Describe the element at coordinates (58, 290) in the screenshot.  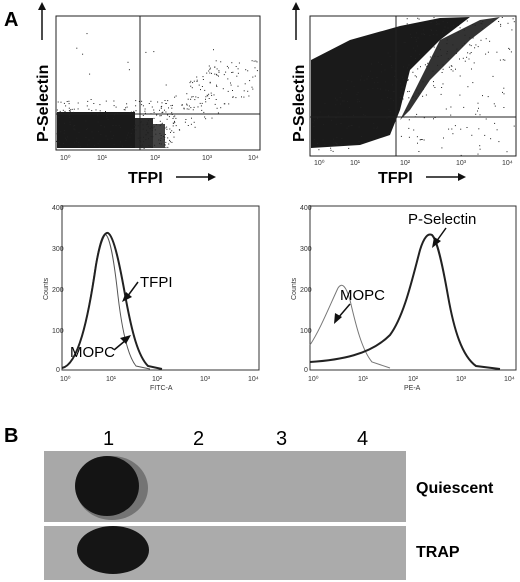
I see `histogram-1-ytick-200: 200` at that location.